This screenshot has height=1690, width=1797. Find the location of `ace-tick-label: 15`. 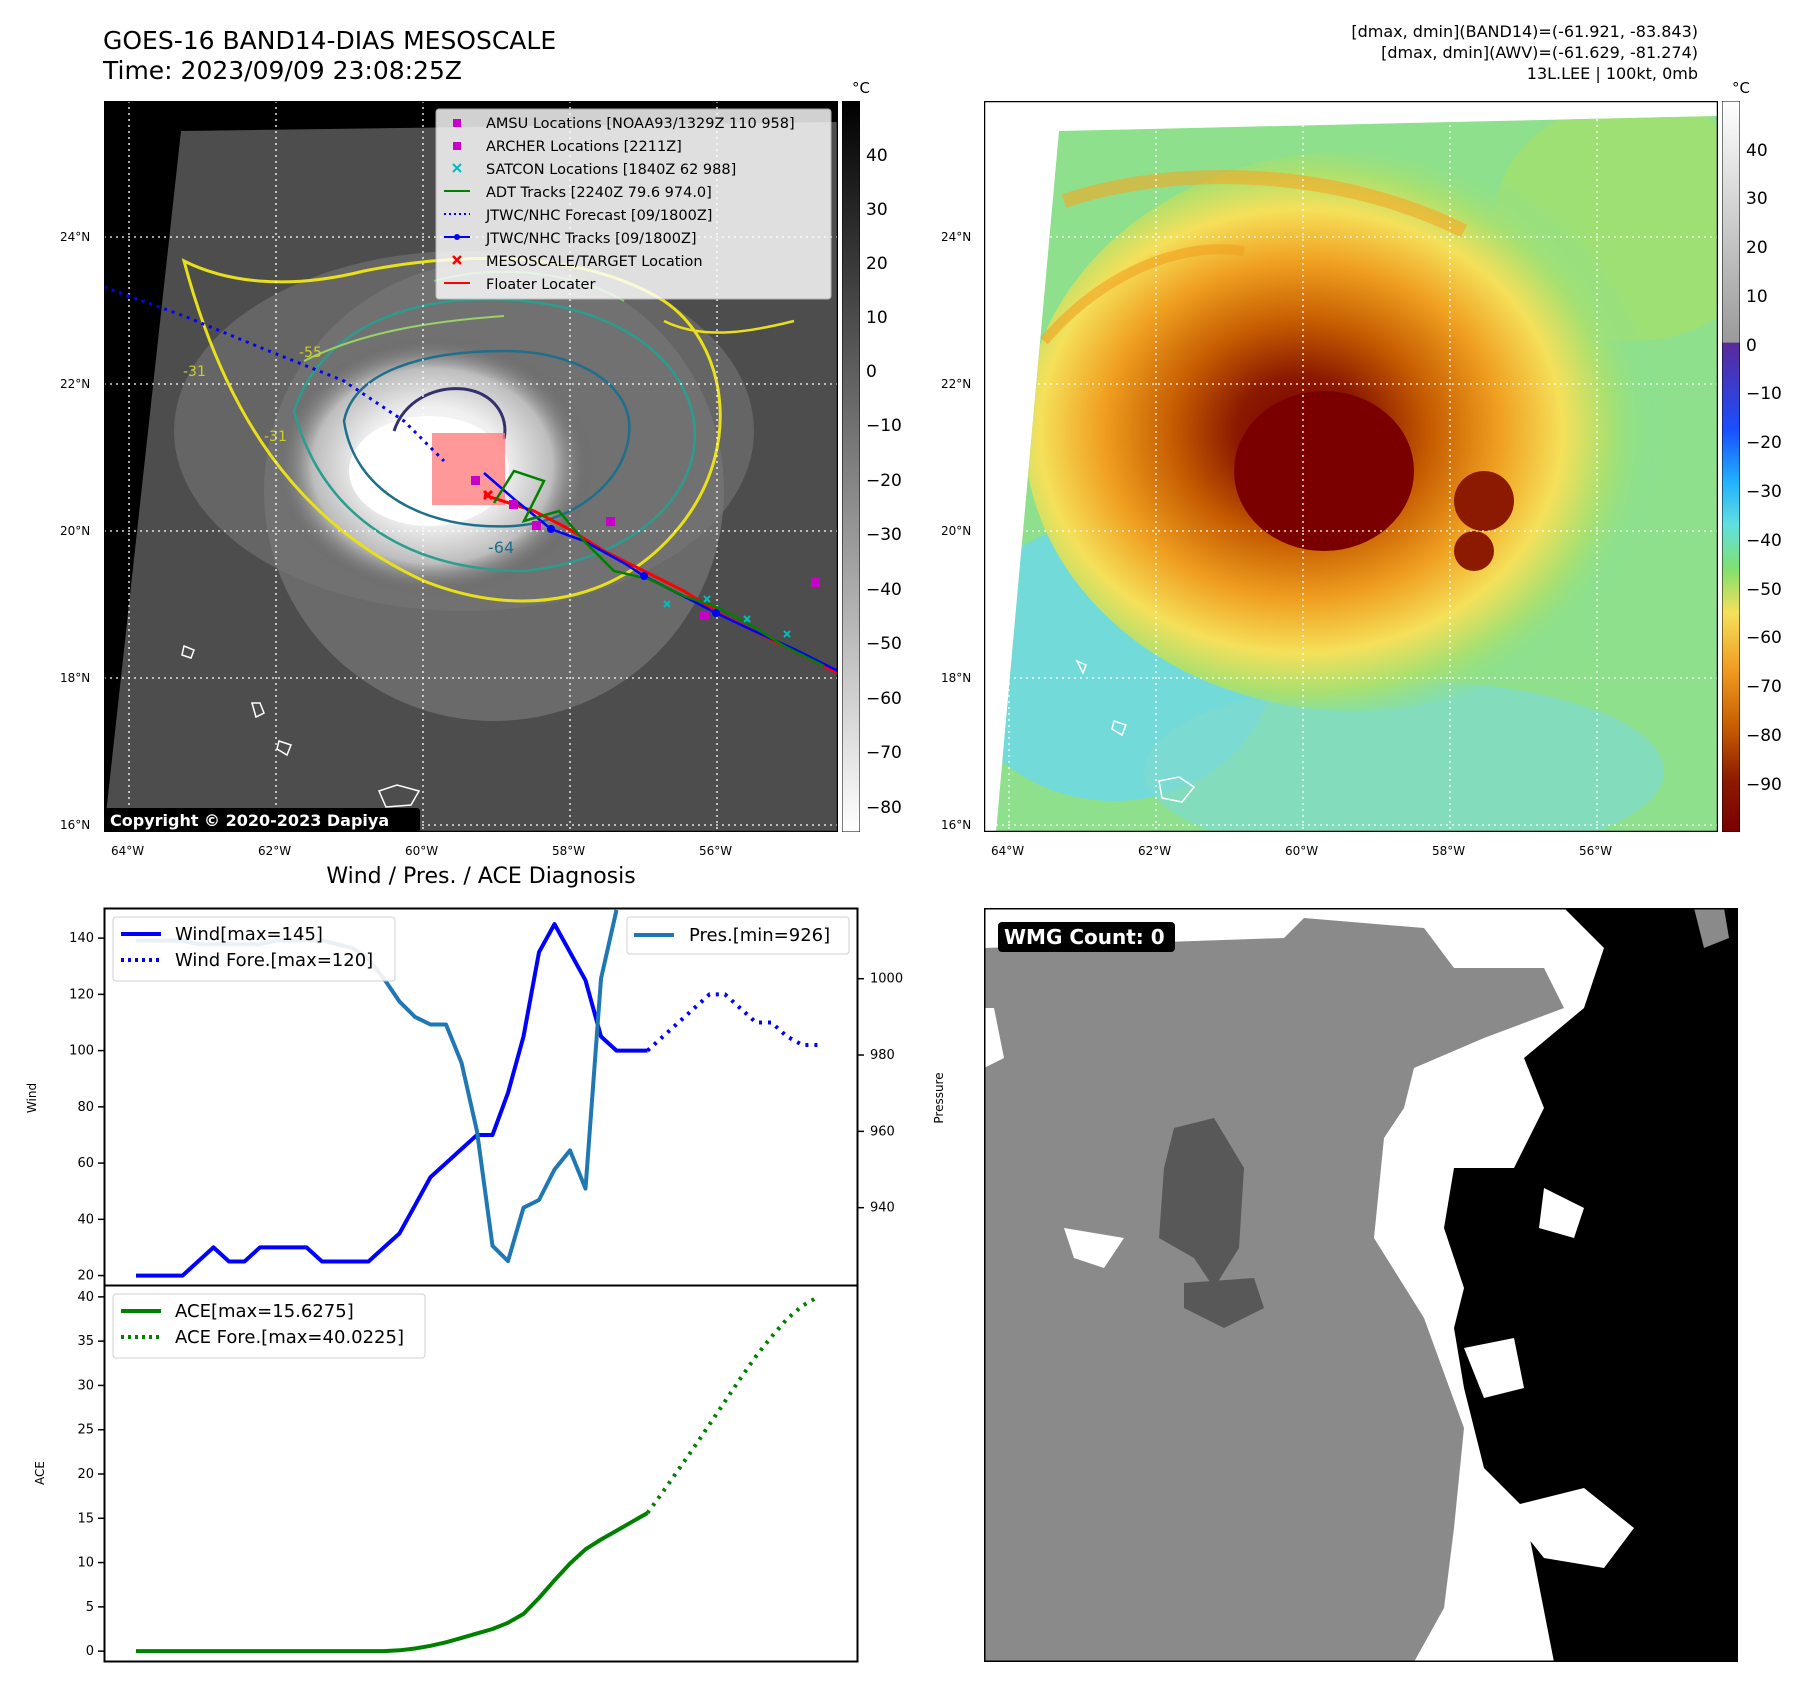

ace-tick-label: 15 is located at coordinates (85, 1518).